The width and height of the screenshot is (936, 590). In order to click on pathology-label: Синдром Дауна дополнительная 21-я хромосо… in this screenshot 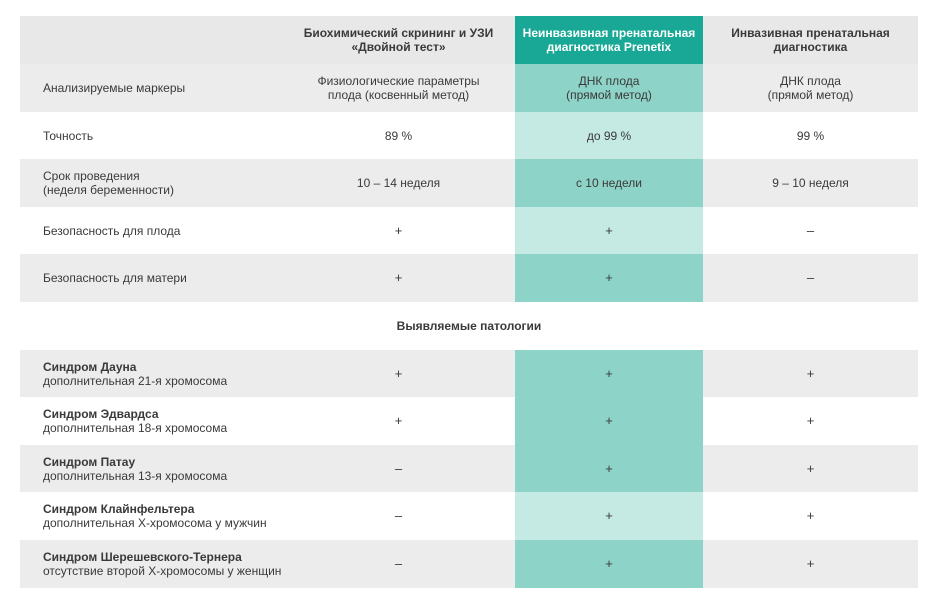, I will do `click(151, 373)`.